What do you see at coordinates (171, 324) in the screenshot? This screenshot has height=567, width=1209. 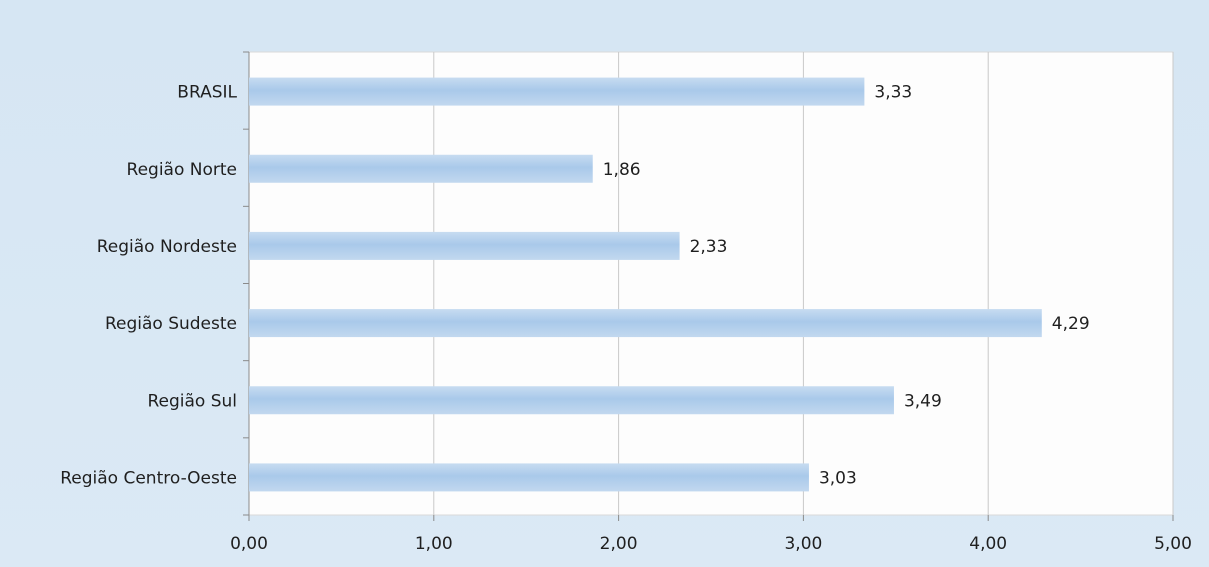 I see `category-label: Região Sudeste` at bounding box center [171, 324].